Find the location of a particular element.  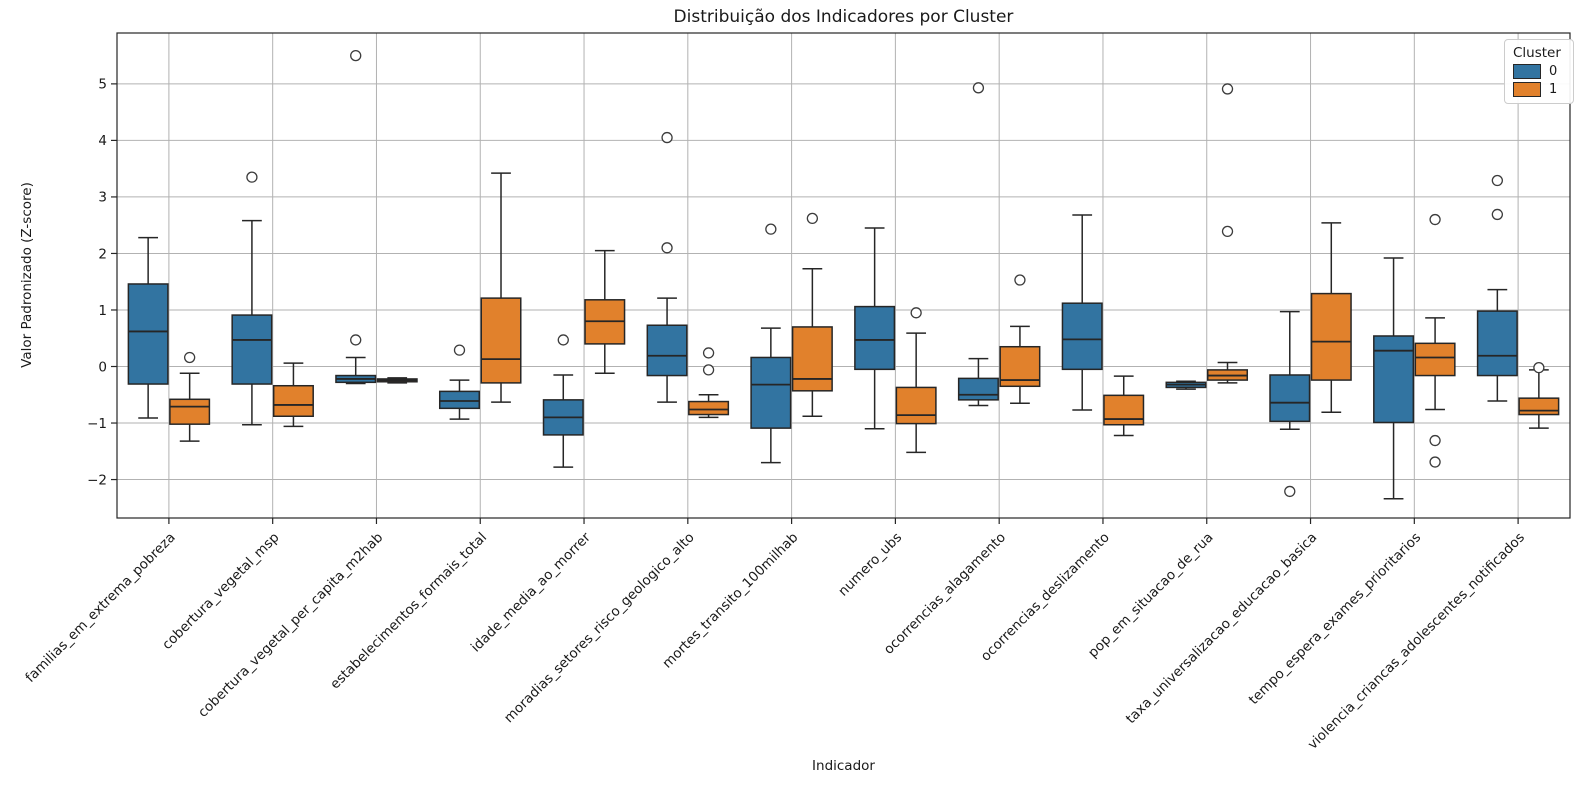

legend-title: Cluster is located at coordinates (1537, 53).